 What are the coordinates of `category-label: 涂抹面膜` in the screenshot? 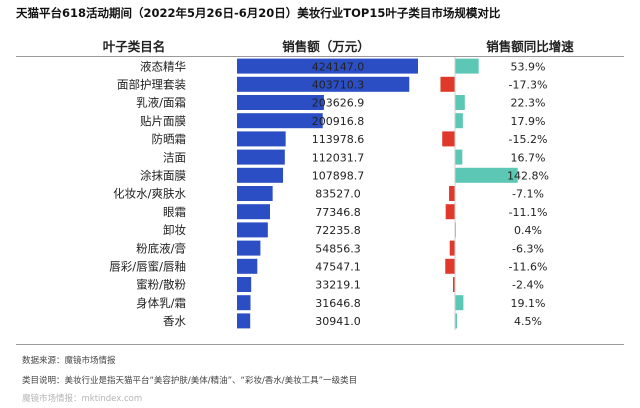 It's located at (163, 176).